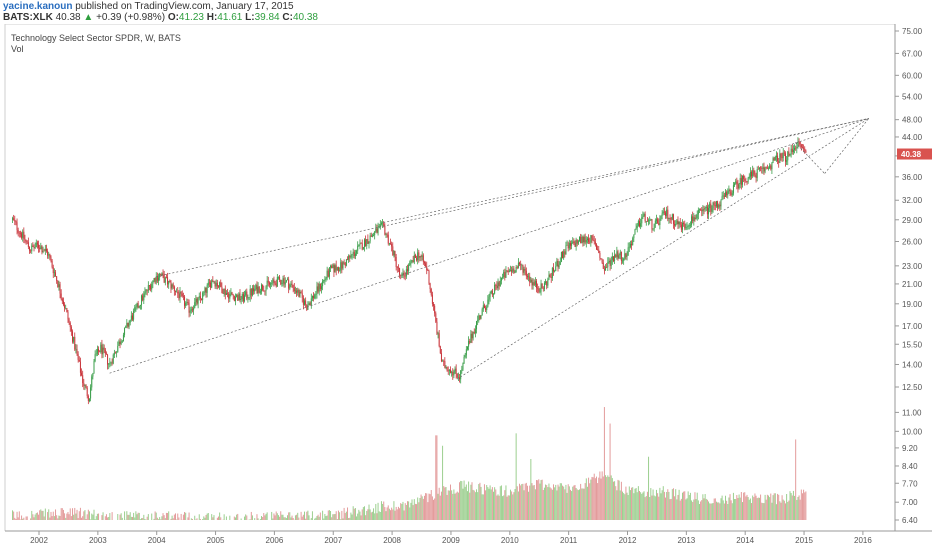 The width and height of the screenshot is (932, 550). What do you see at coordinates (912, 364) in the screenshot?
I see `price-axis-tick-label: 14.00` at bounding box center [912, 364].